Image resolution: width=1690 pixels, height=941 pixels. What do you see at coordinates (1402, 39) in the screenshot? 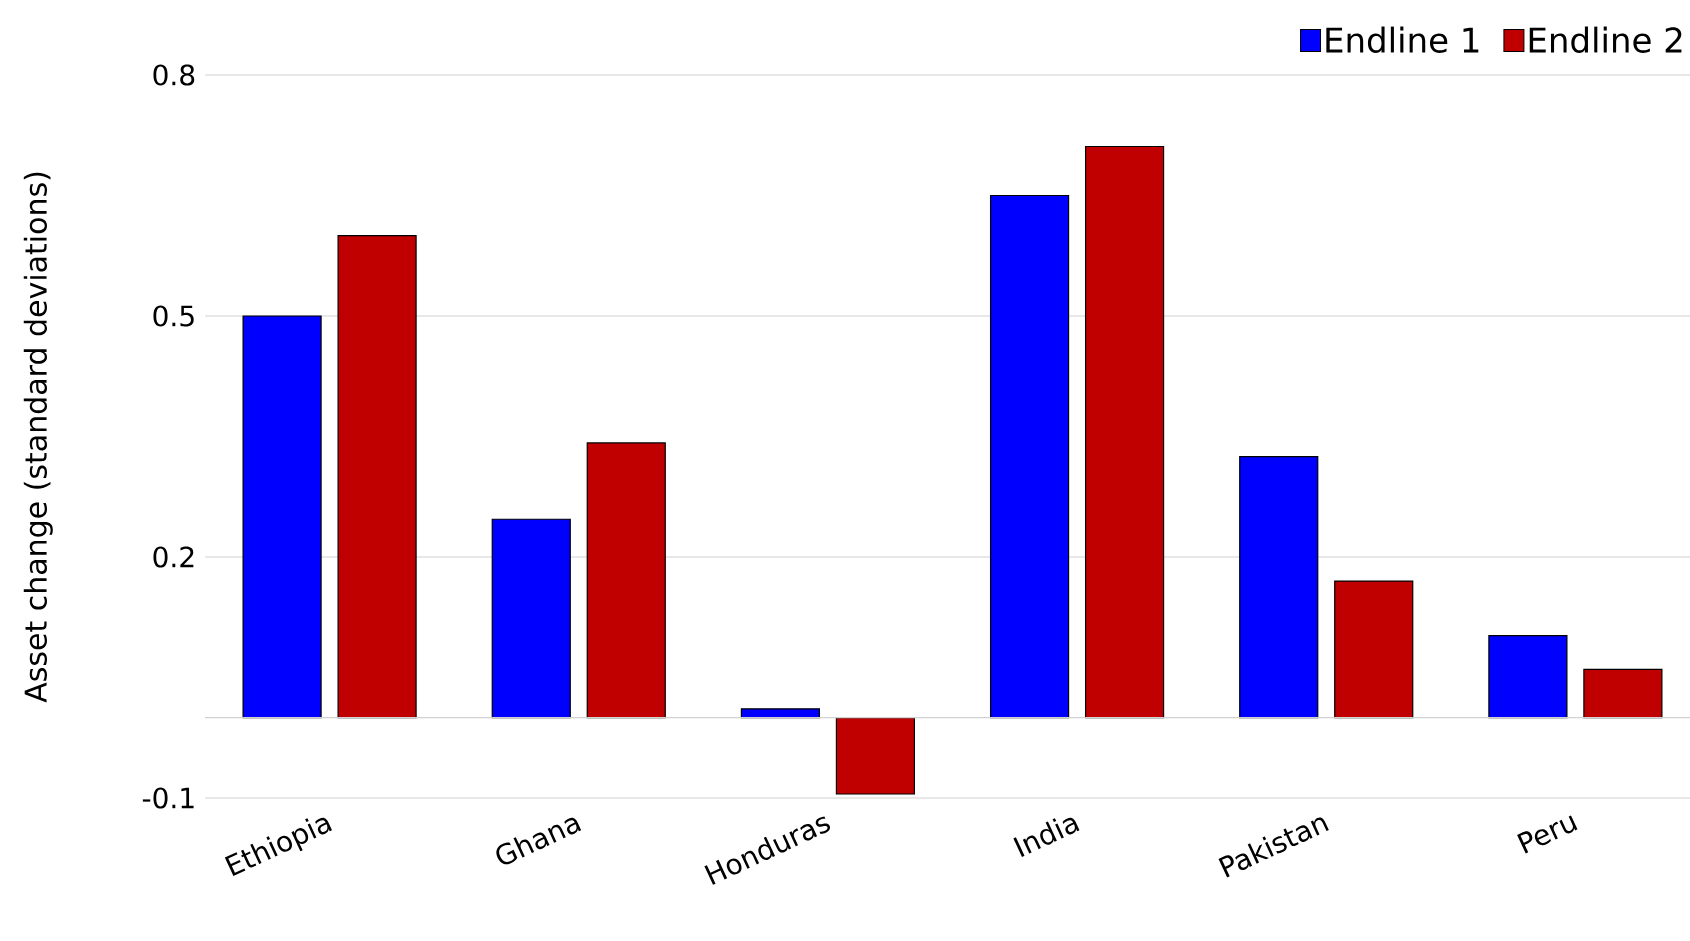
I see `legend-label: Endline 1` at bounding box center [1402, 39].